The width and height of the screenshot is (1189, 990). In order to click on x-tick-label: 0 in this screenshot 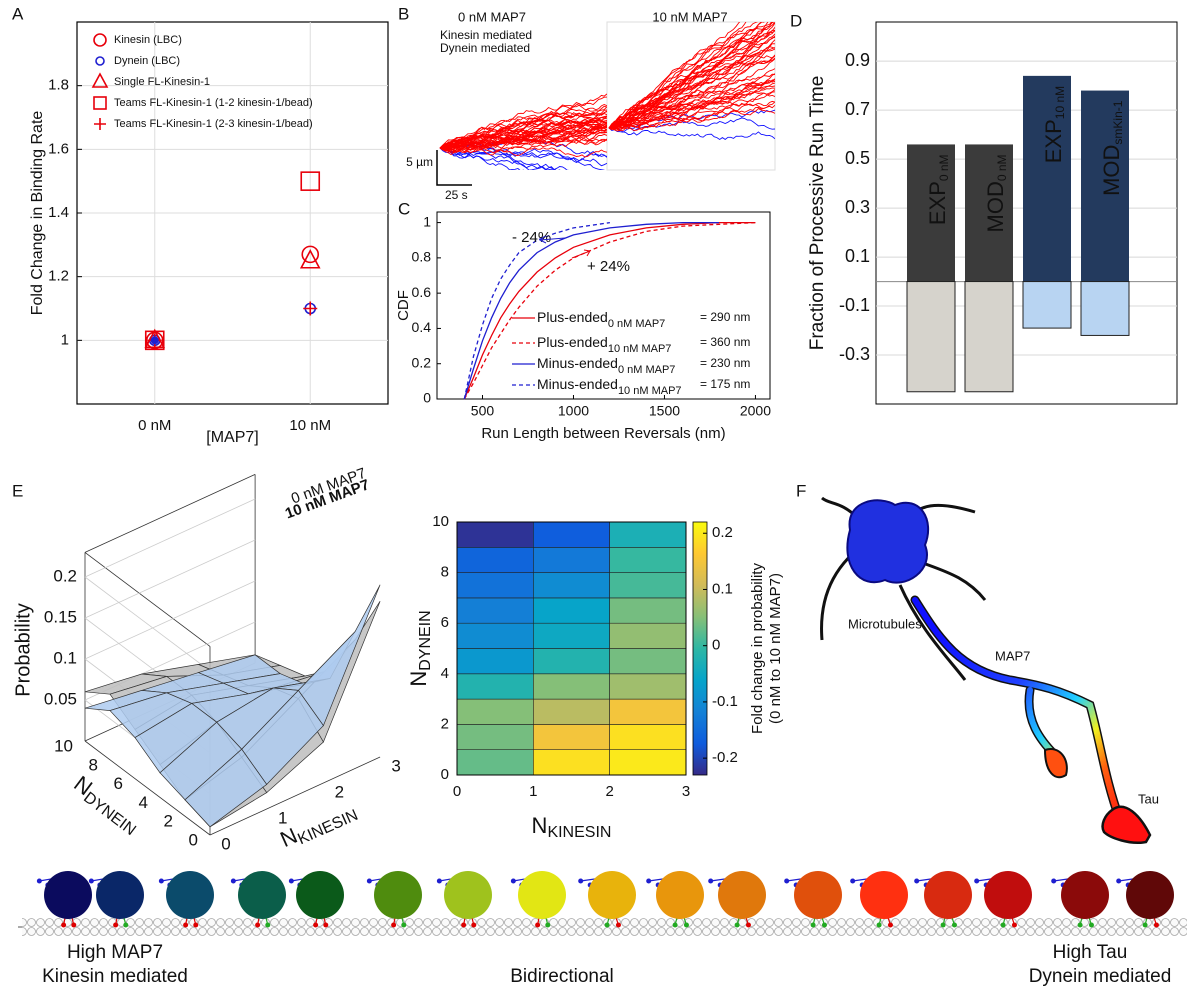, I will do `click(225, 843)`.